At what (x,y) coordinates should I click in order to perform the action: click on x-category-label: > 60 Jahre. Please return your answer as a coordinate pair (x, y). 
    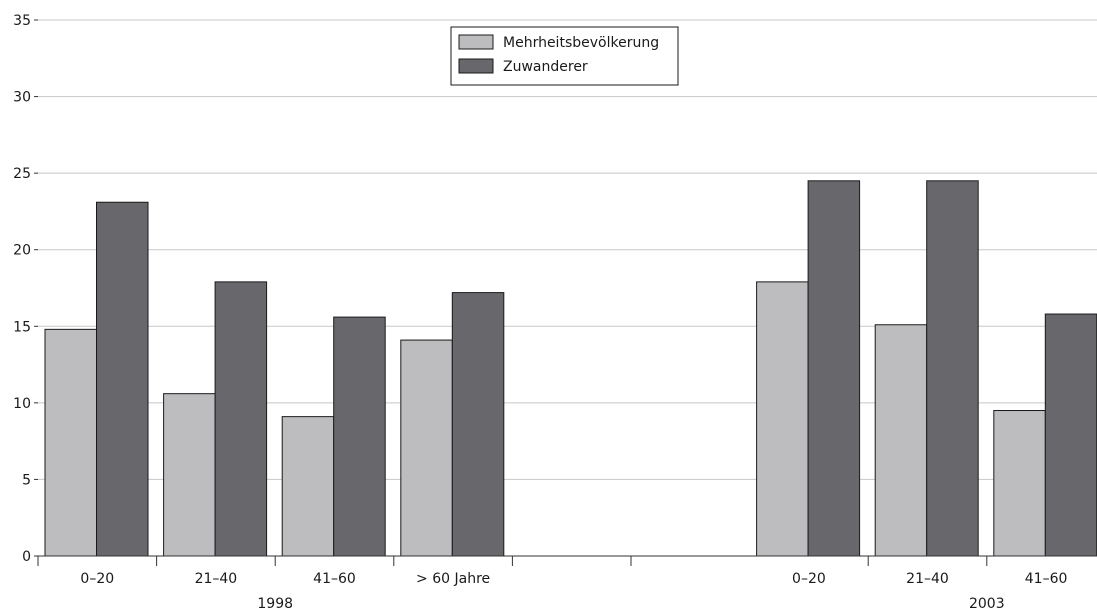
    Looking at the image, I should click on (453, 579).